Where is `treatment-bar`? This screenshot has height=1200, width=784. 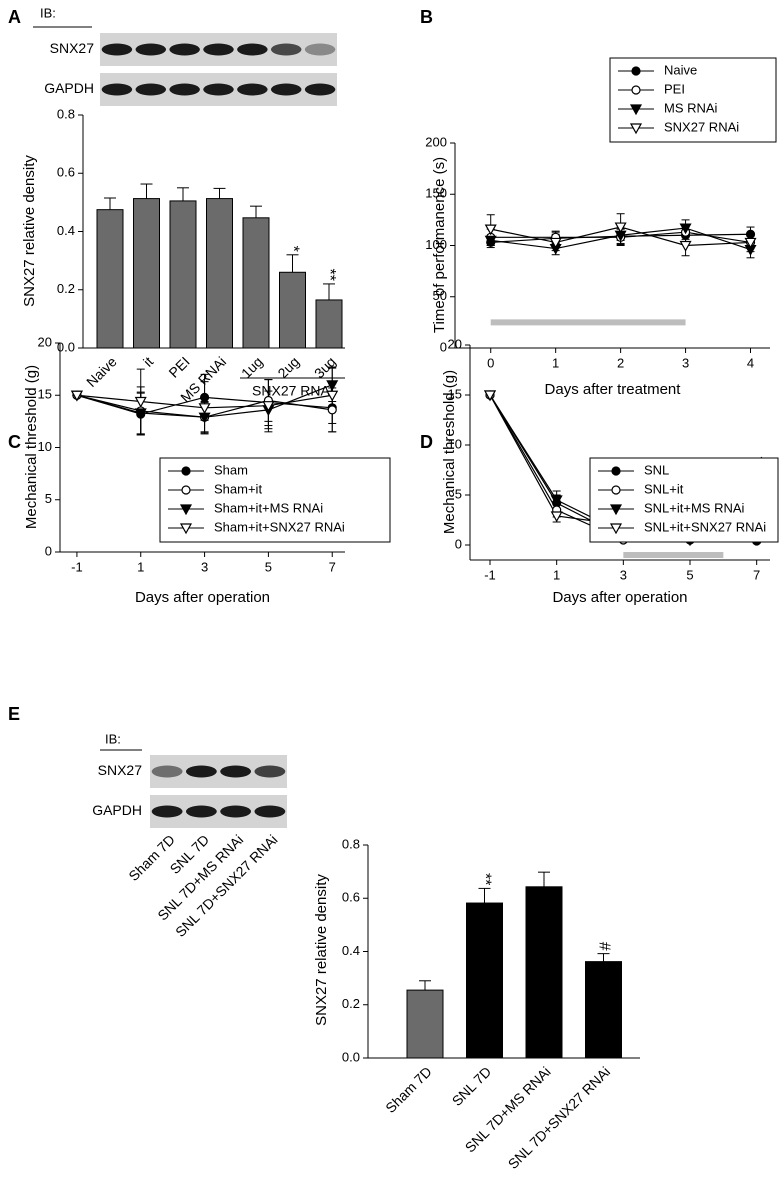
treatment-bar is located at coordinates (673, 555).